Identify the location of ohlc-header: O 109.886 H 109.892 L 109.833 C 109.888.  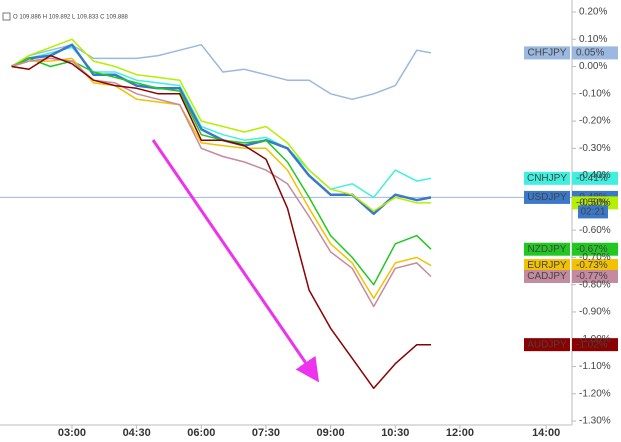
(71, 18).